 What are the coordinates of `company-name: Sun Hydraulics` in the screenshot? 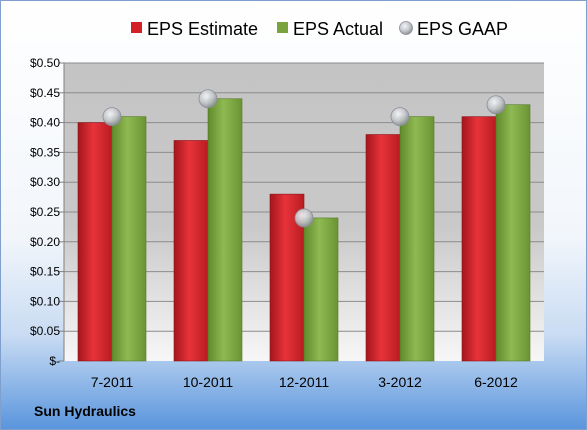 It's located at (85, 411).